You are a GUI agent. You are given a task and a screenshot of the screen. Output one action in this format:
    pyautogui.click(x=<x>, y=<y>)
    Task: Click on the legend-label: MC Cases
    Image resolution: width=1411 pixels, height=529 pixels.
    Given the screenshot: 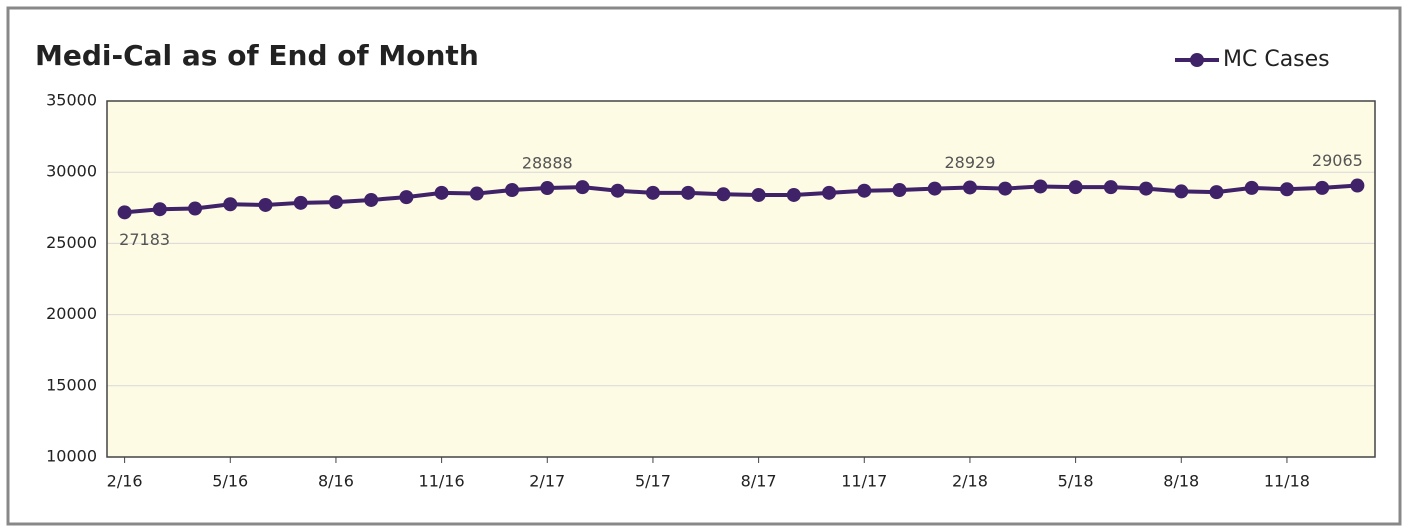 What is the action you would take?
    pyautogui.click(x=1276, y=59)
    